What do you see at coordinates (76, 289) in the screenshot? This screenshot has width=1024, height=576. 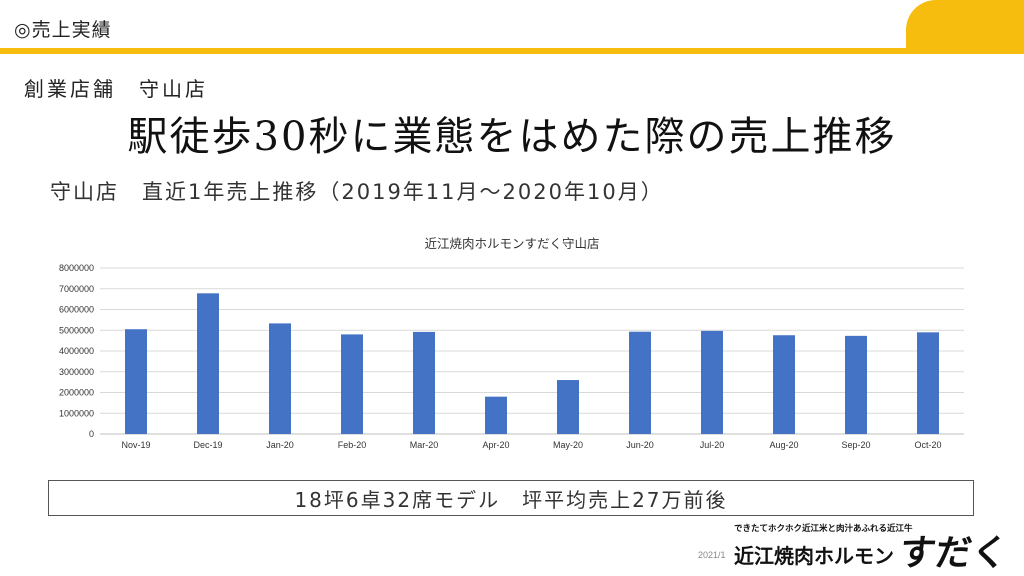 I see `y-tick-label: 7000000` at bounding box center [76, 289].